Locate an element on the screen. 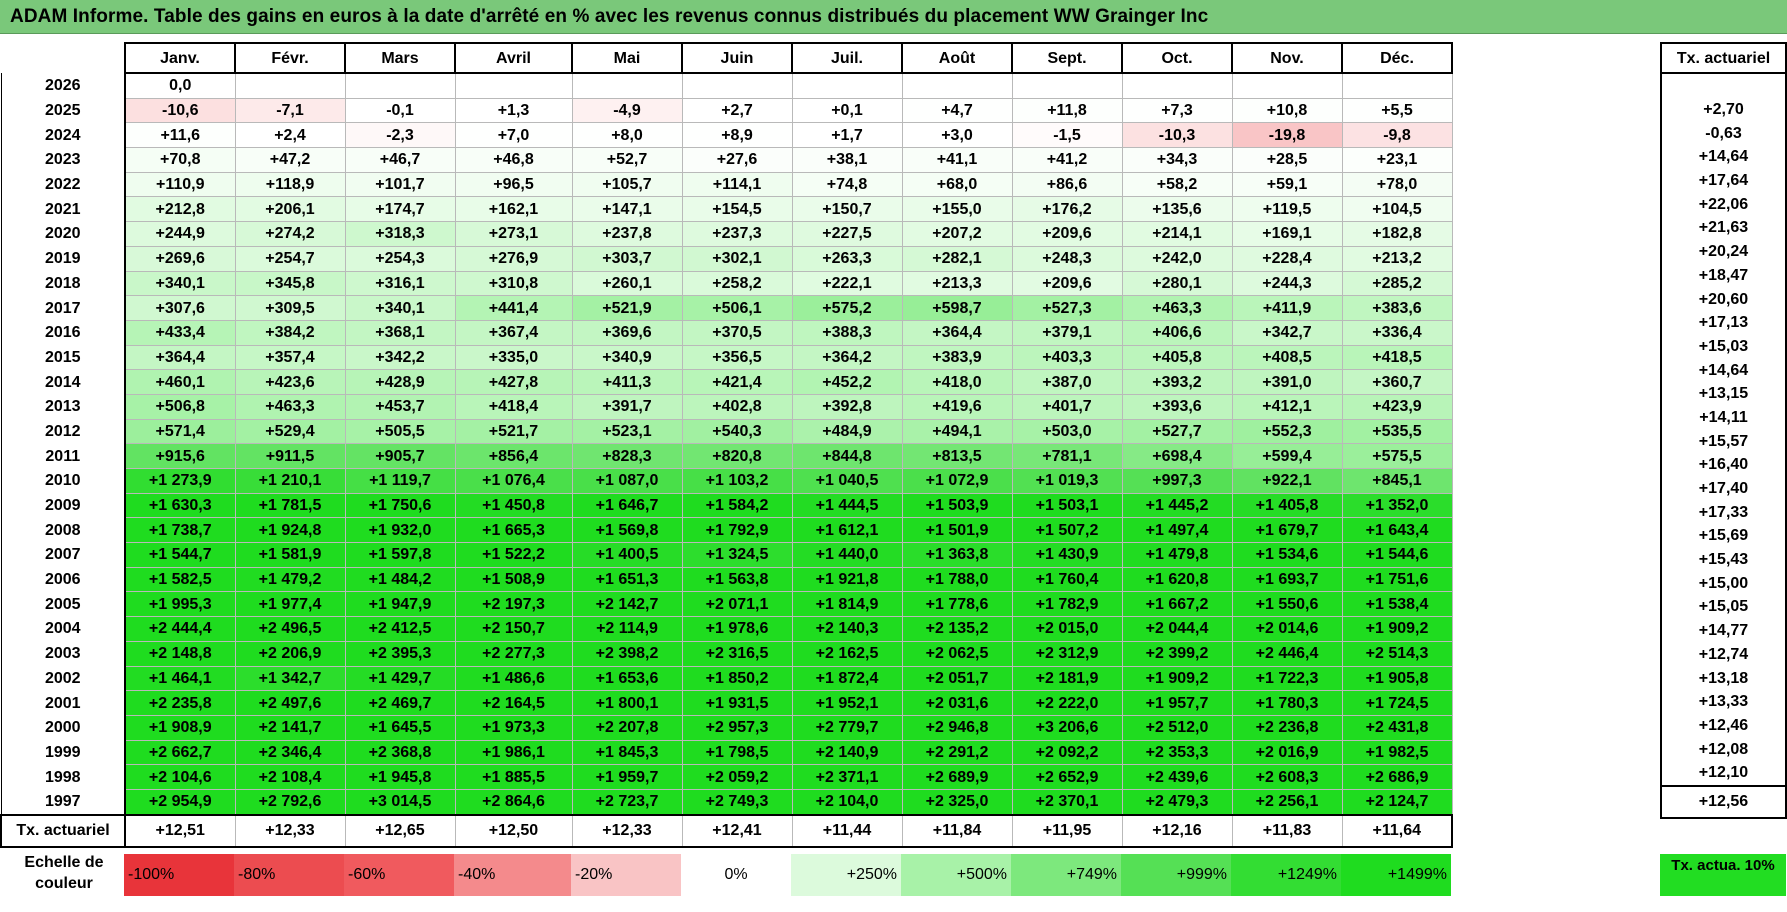  year-label: 2017 is located at coordinates (63, 308).